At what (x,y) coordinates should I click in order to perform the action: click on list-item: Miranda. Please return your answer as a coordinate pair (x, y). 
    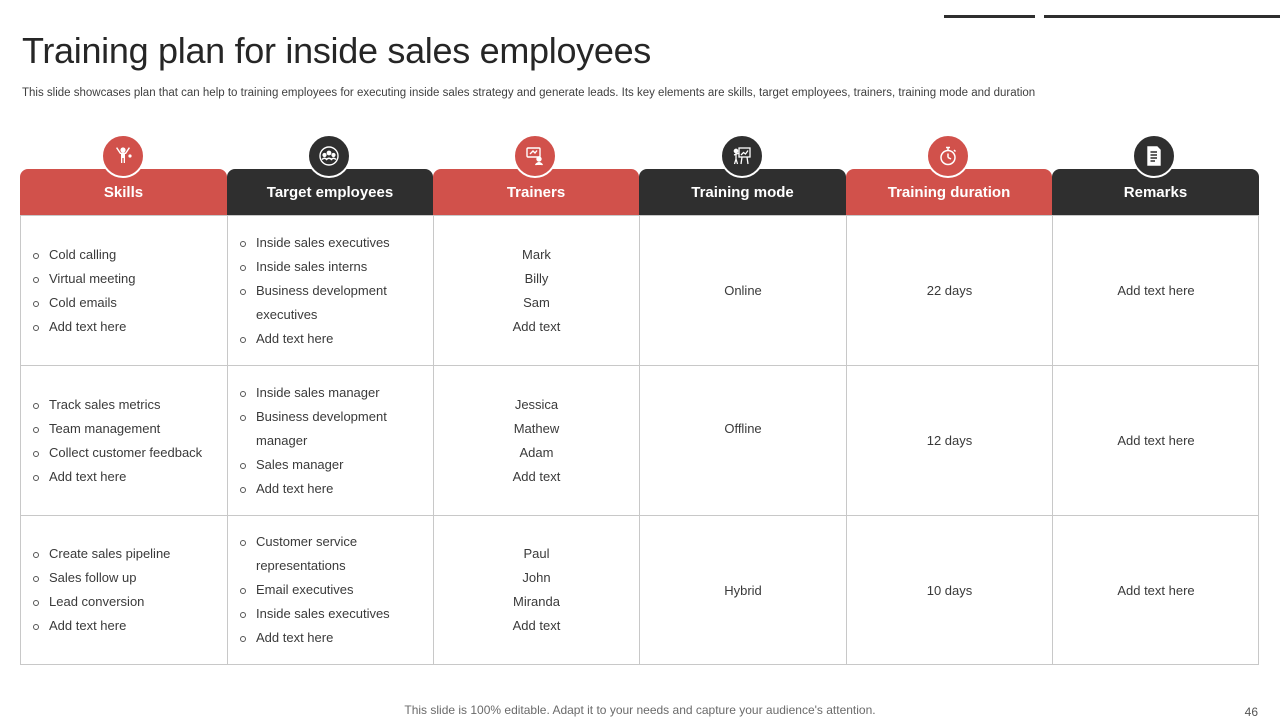
    Looking at the image, I should click on (536, 601).